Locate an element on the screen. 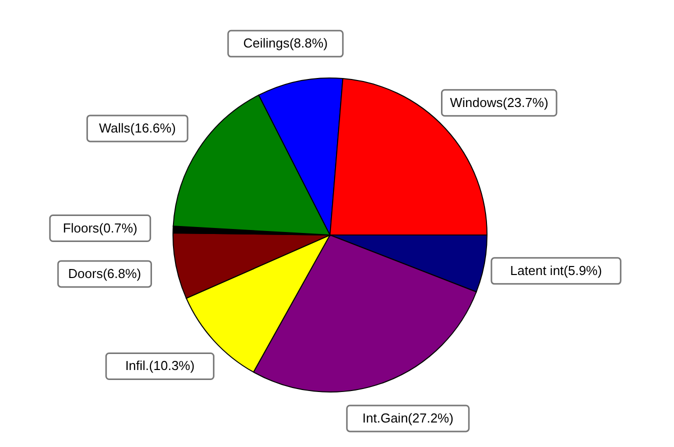 The image size is (674, 447). slice-label: Windows(23.7%) is located at coordinates (499, 102).